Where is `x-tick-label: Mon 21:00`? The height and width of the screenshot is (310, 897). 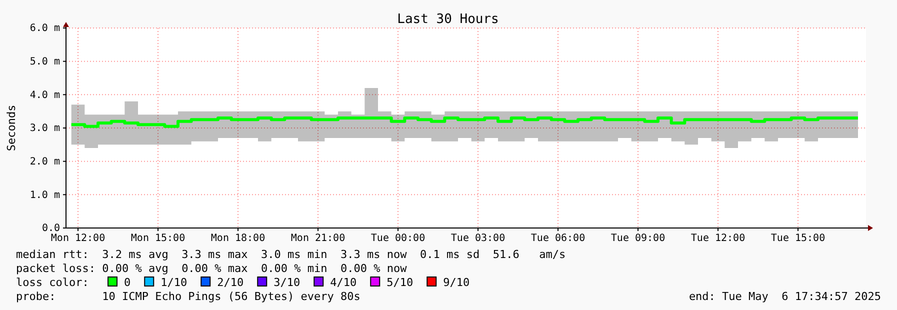
x-tick-label: Mon 21:00 is located at coordinates (318, 238).